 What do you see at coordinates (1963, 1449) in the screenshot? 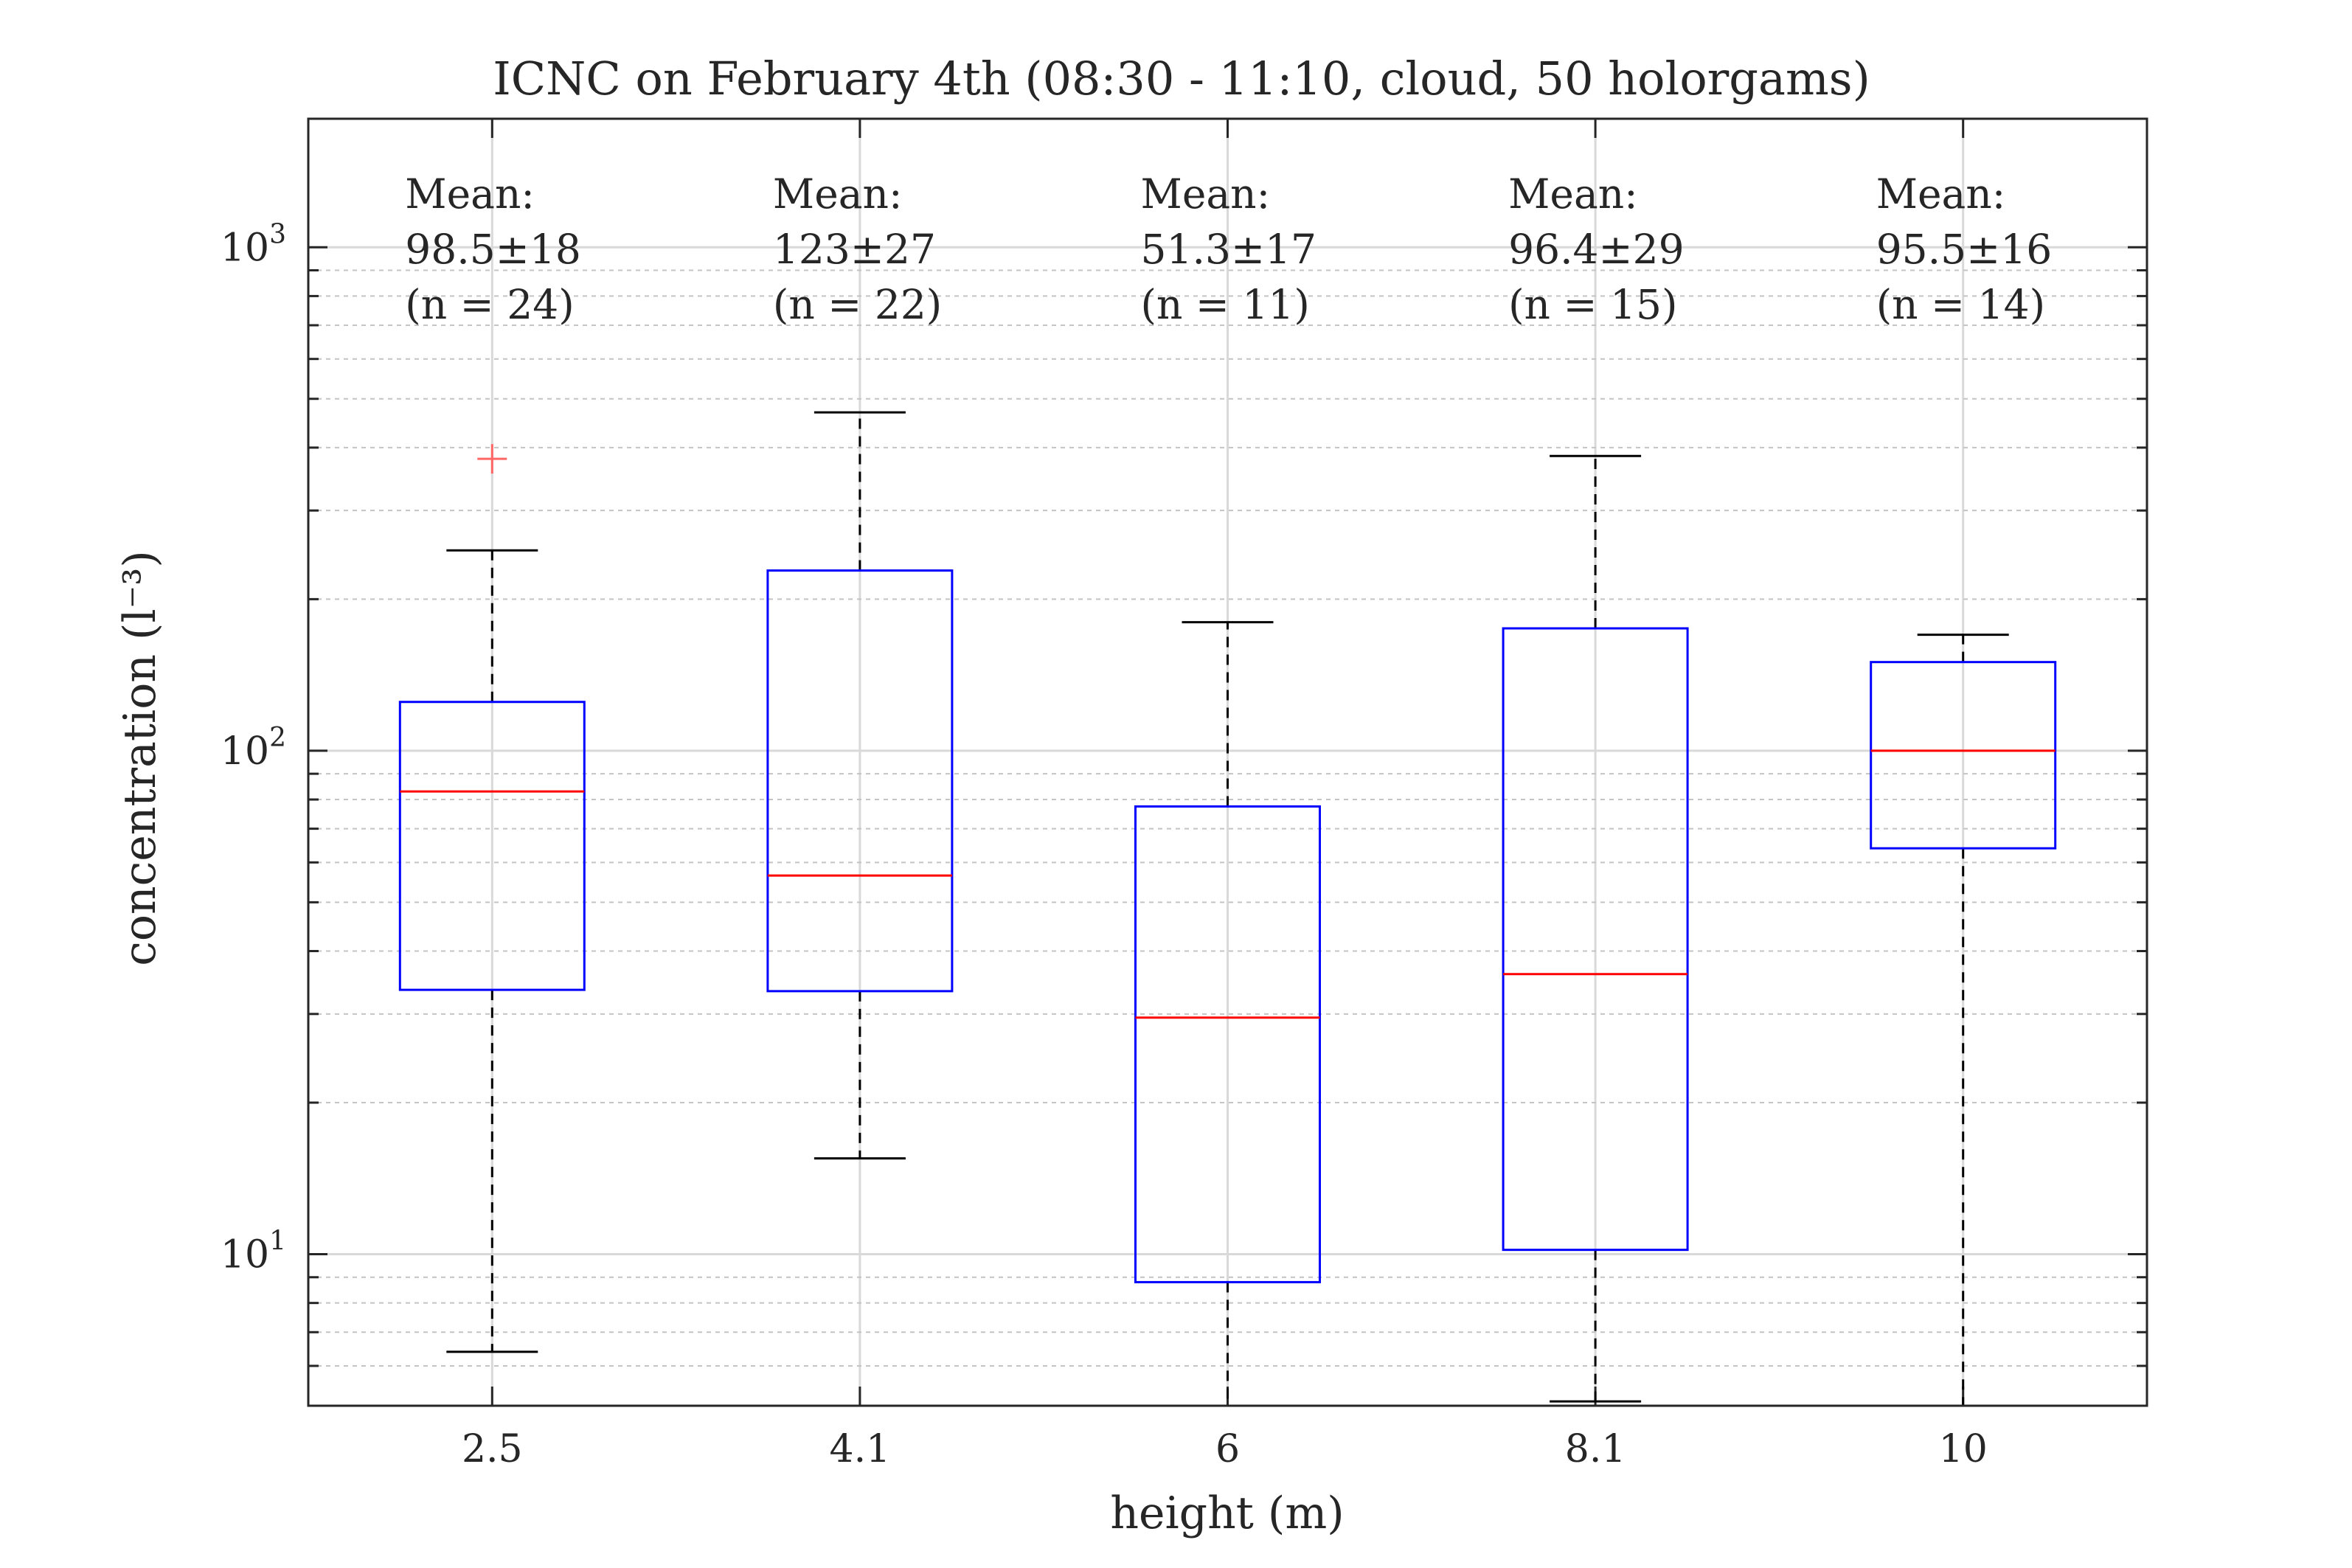
I see `x-tick-label: 10` at bounding box center [1963, 1449].